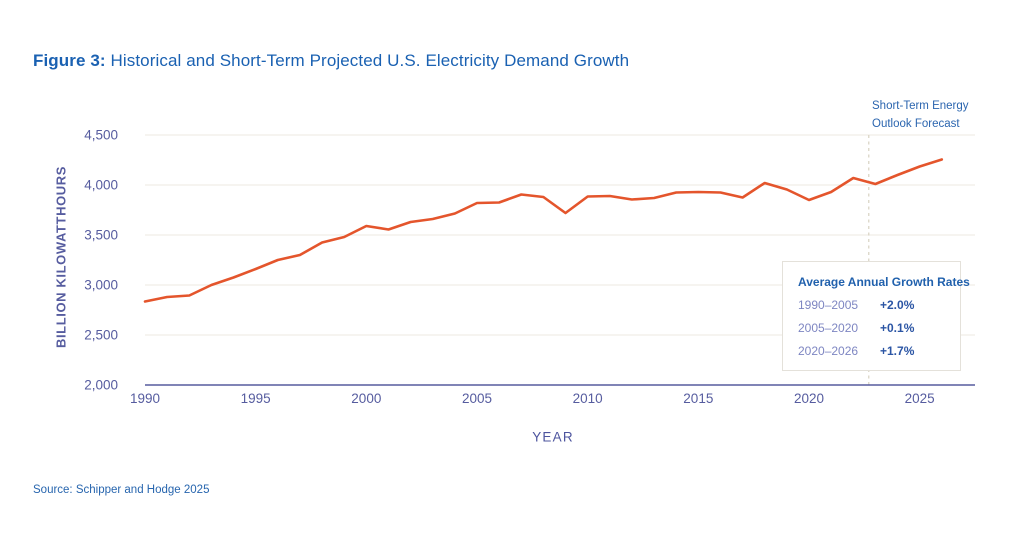 The height and width of the screenshot is (533, 1024). I want to click on x-tick-label: 1990, so click(145, 398).